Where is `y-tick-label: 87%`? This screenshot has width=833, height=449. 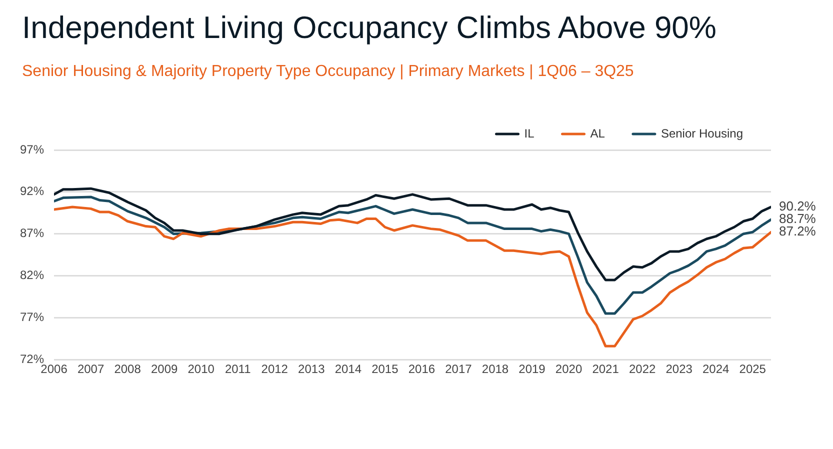
y-tick-label: 87% is located at coordinates (32, 233).